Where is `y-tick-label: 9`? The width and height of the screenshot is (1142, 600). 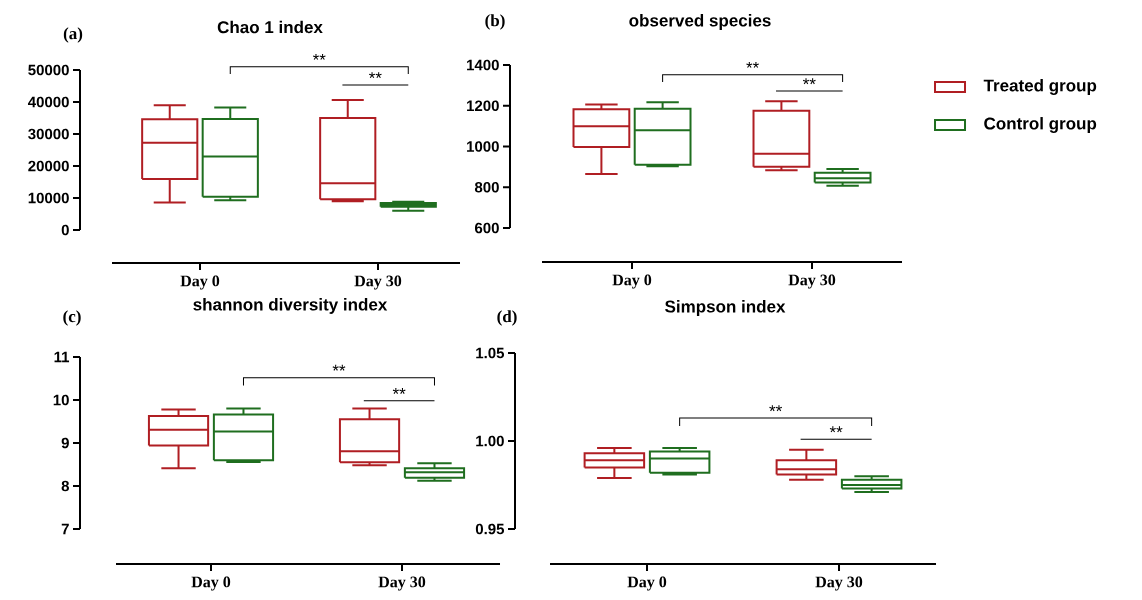
y-tick-label: 9 is located at coordinates (65, 443).